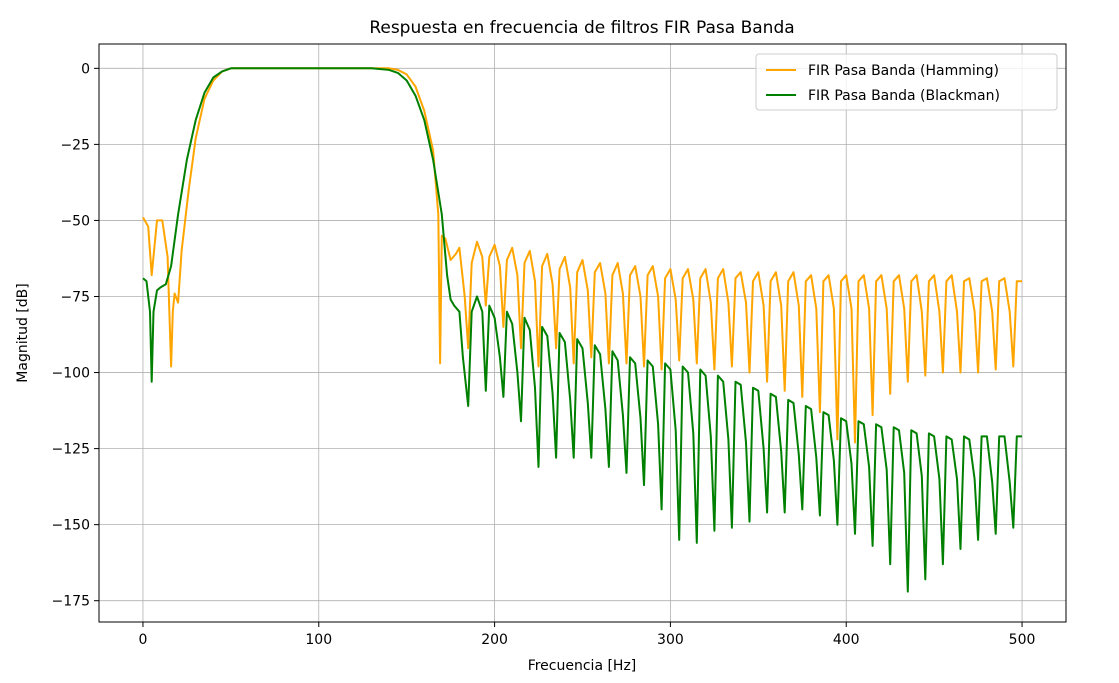 This screenshot has width=1119, height=683. What do you see at coordinates (582, 666) in the screenshot?
I see `x-axis-label: Frecuencia [Hz]` at bounding box center [582, 666].